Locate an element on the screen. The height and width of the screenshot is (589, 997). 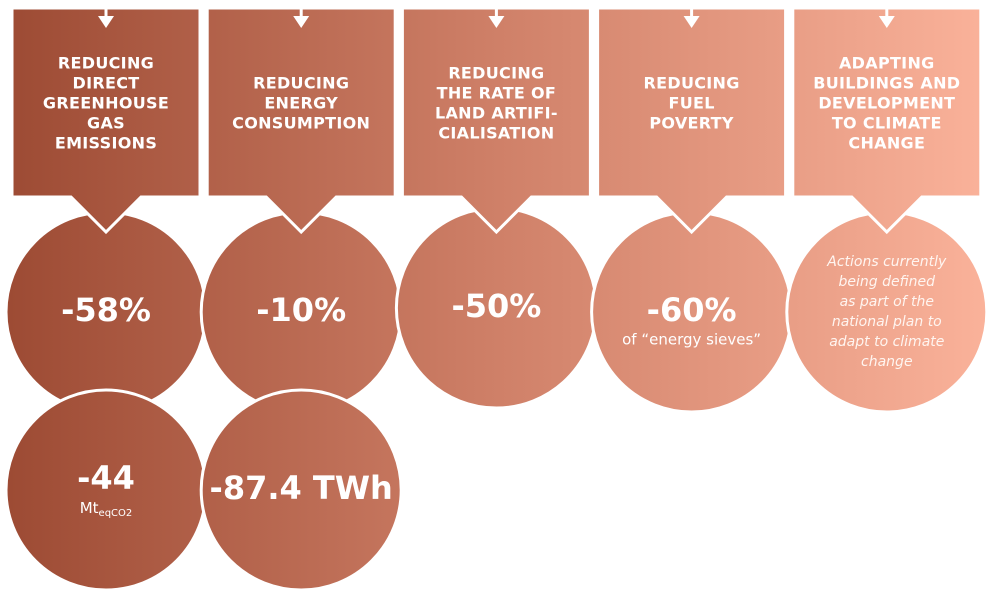
header-line: DIRECT is located at coordinates (106, 83).